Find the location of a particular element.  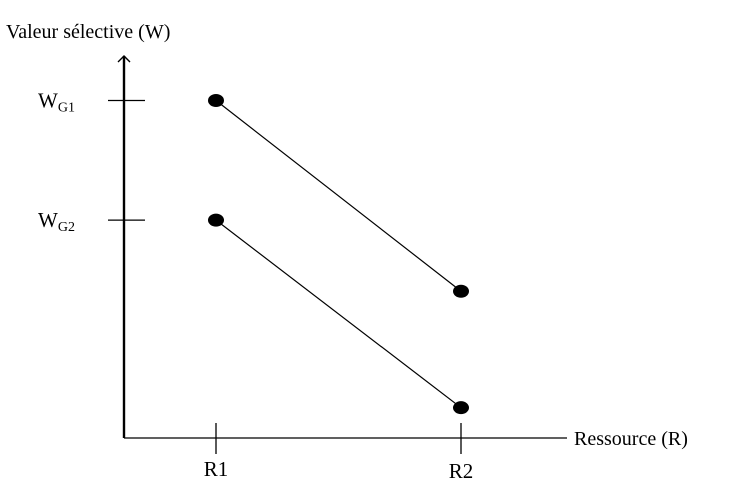

series-1-line is located at coordinates (338, 196).